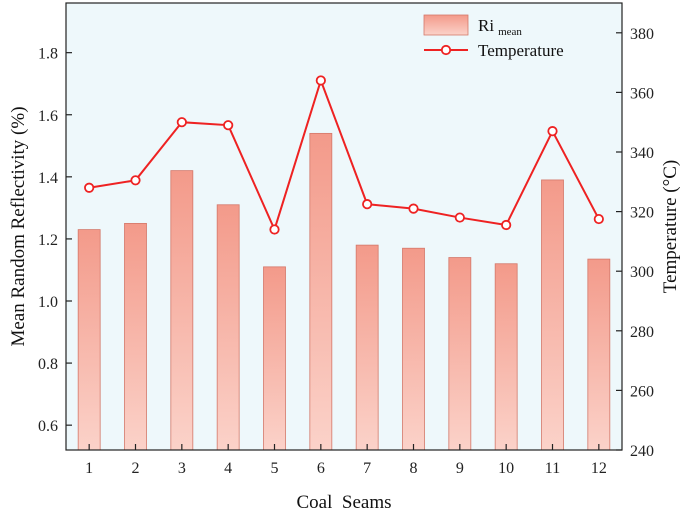 This screenshot has height=520, width=692. What do you see at coordinates (510, 32) in the screenshot?
I see `legend-bar-sub: mean` at bounding box center [510, 32].